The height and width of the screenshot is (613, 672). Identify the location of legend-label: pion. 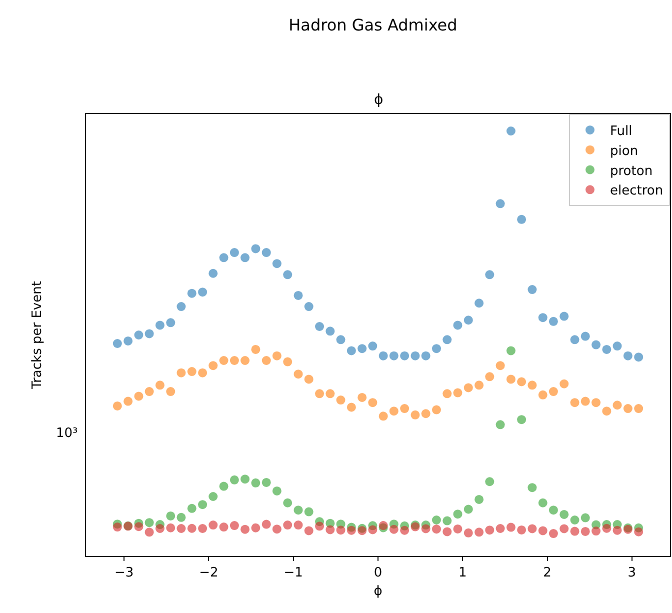
(624, 151).